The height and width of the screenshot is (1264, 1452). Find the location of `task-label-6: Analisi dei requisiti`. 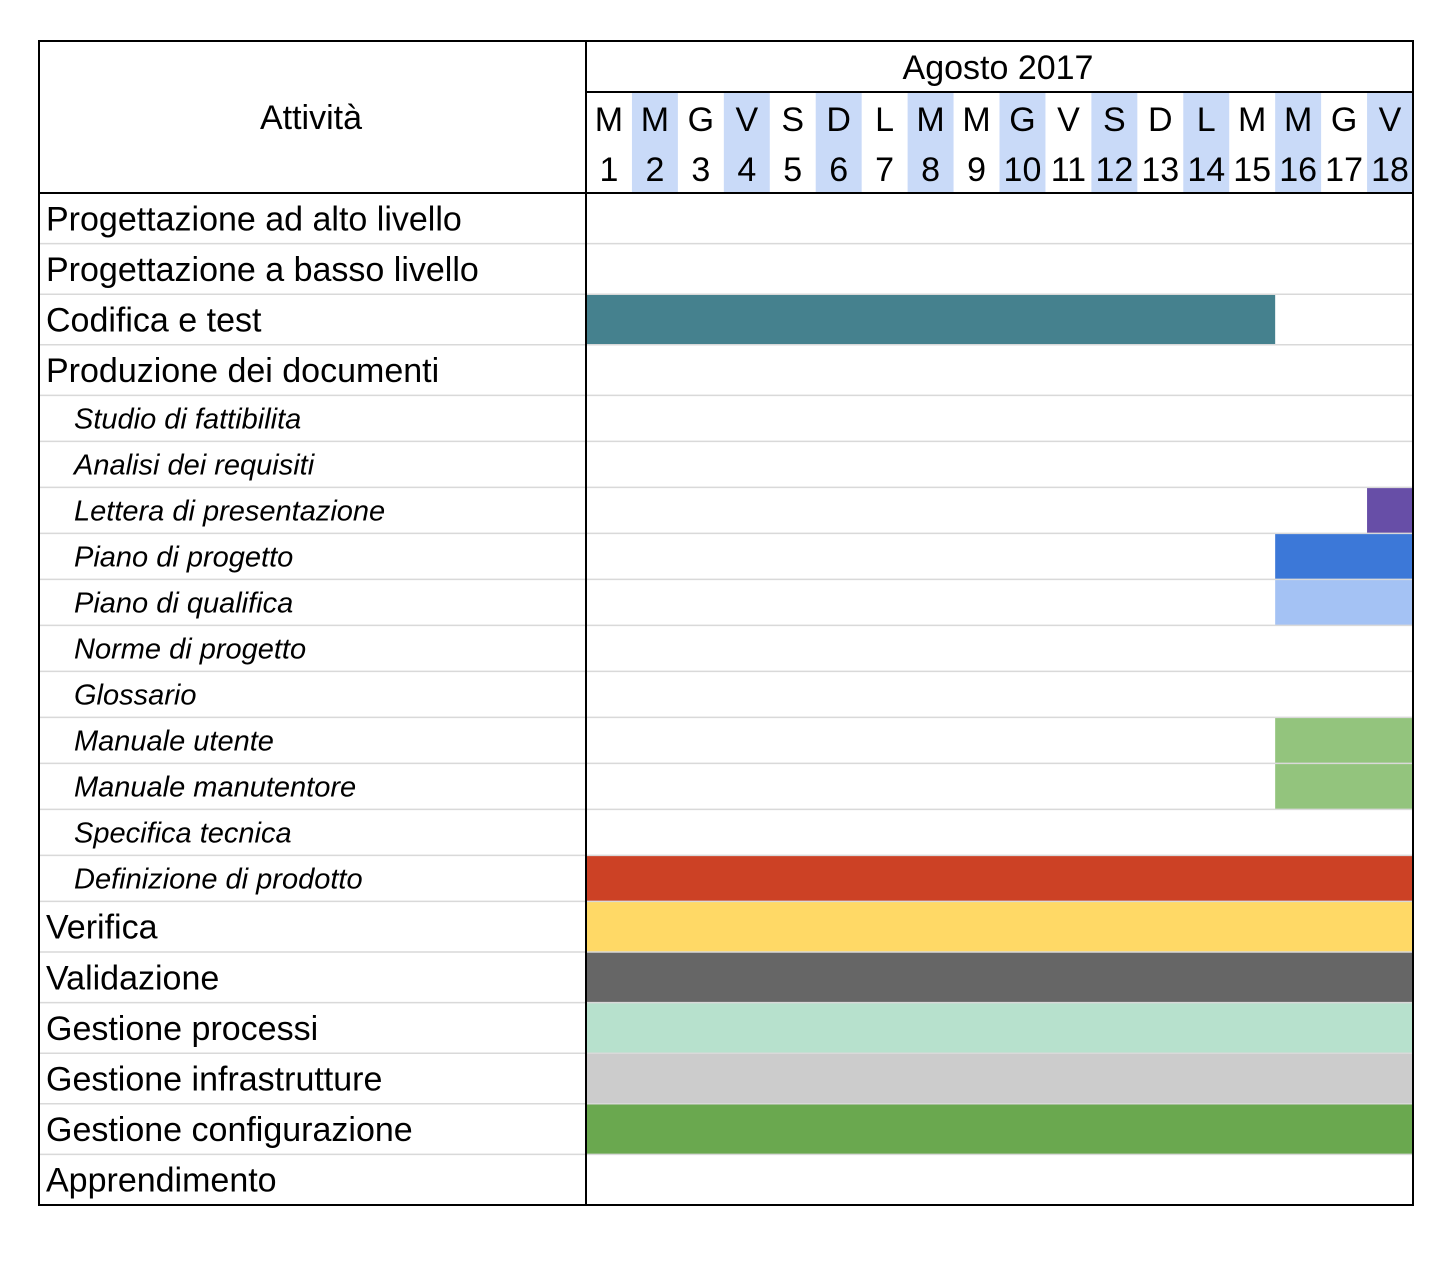

task-label-6: Analisi dei requisiti is located at coordinates (194, 465).